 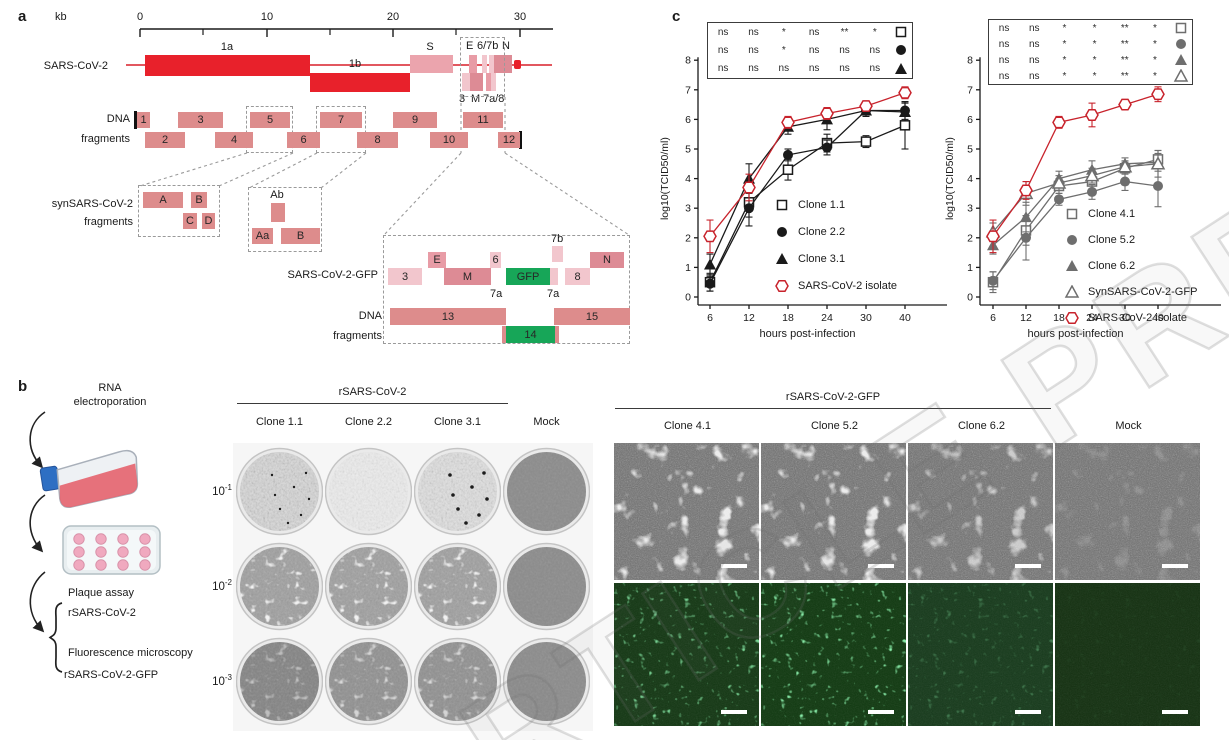 I want to click on spike-bar, so click(x=431, y=64).